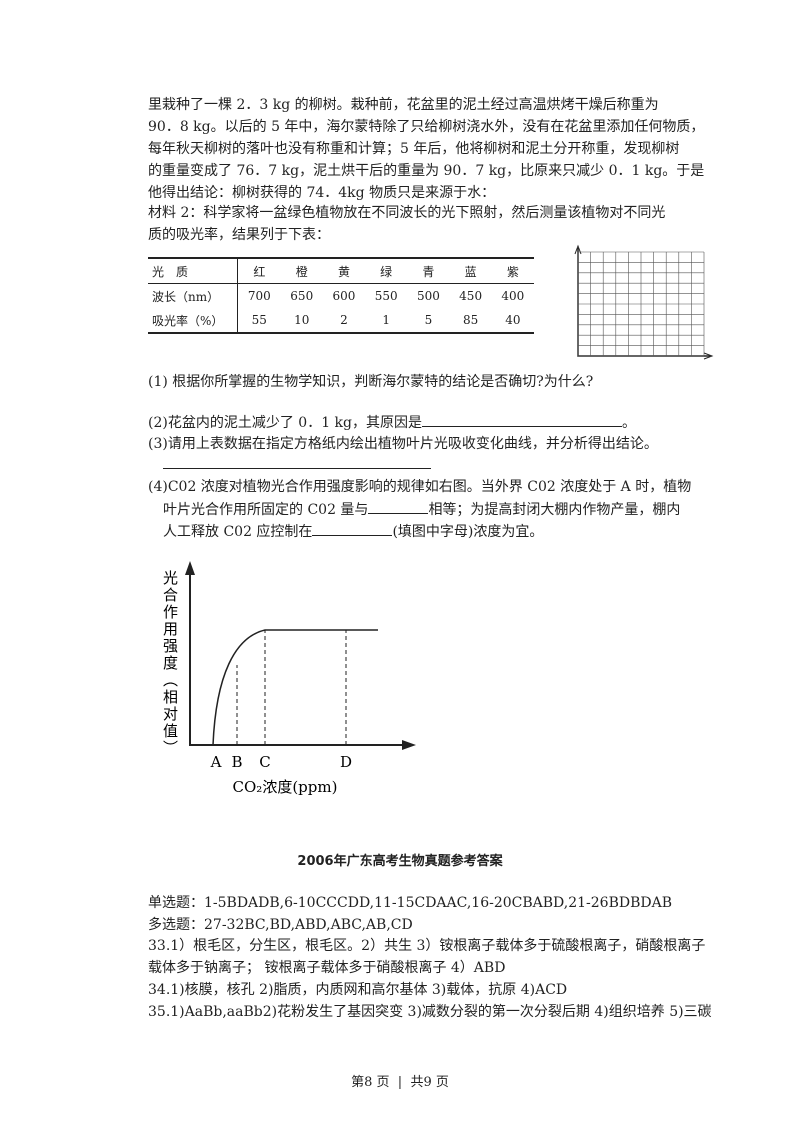 The height and width of the screenshot is (1132, 800). I want to click on table-cell: 波长（nm）, so click(193, 295).